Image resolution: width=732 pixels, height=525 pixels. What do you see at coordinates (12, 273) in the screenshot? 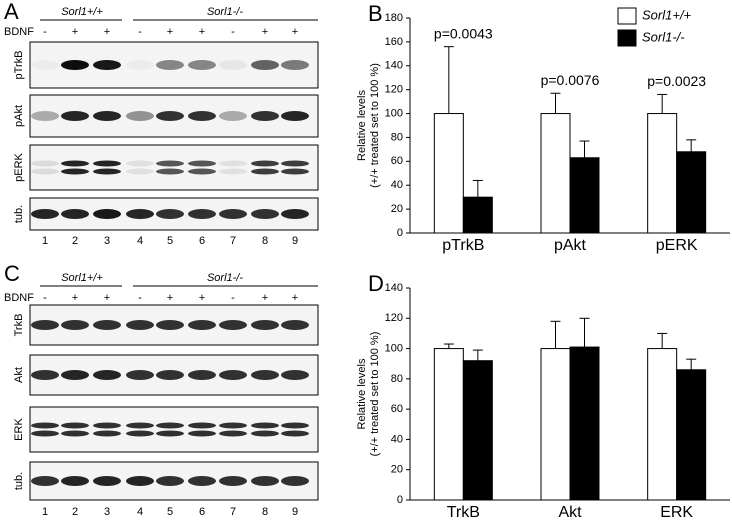
I see `panel-letter: C` at bounding box center [12, 273].